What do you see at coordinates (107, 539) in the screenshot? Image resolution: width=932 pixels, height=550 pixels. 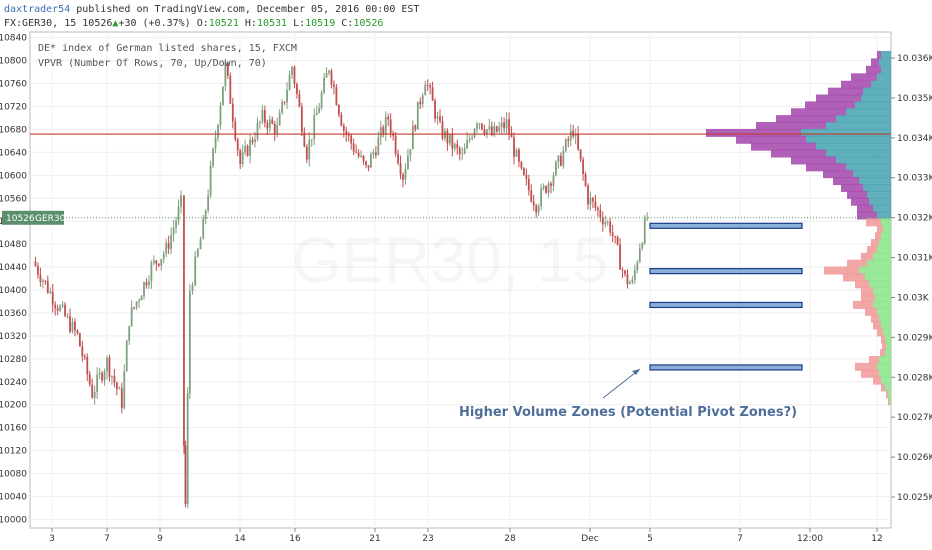 I see `time-tick-label: 7` at bounding box center [107, 539].